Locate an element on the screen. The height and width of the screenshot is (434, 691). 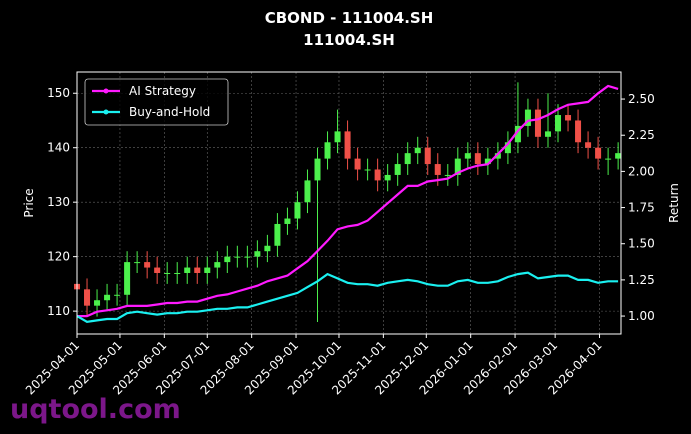
y-tick-label: 140 is located at coordinates (58, 148).